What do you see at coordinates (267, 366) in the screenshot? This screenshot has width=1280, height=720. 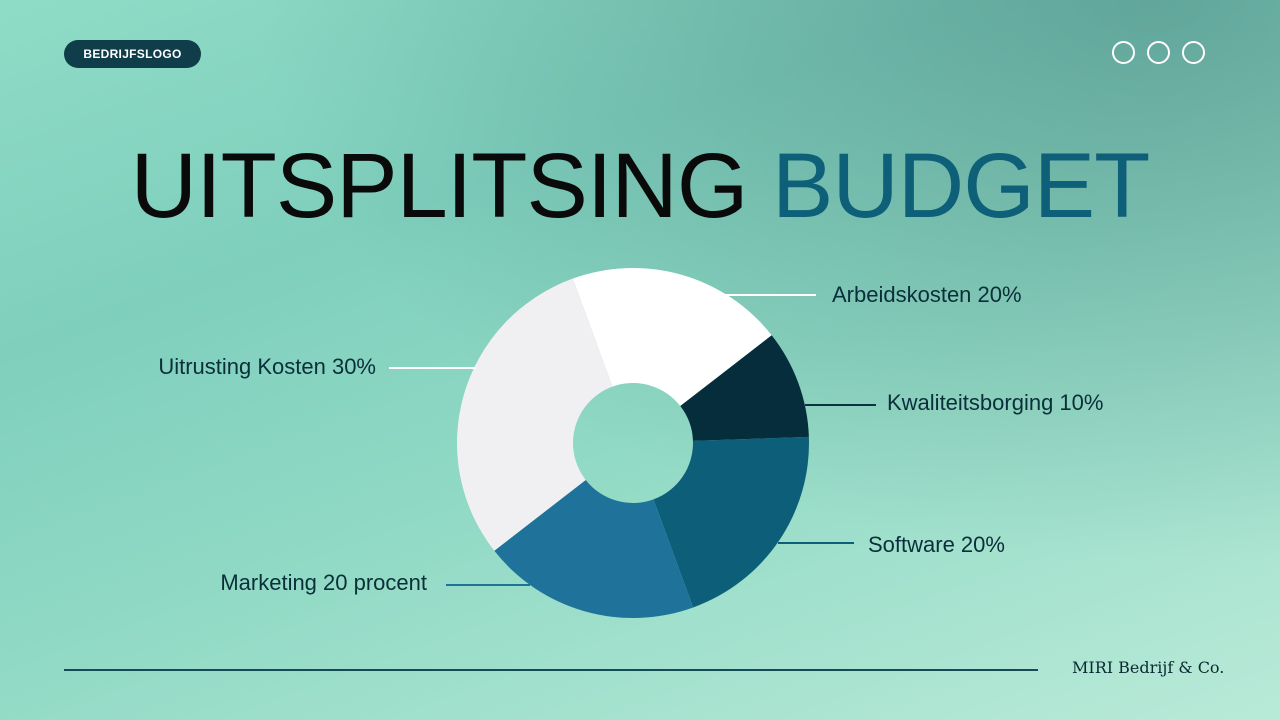 I see `slice-label-5: Uitrusting Kosten 30%` at bounding box center [267, 366].